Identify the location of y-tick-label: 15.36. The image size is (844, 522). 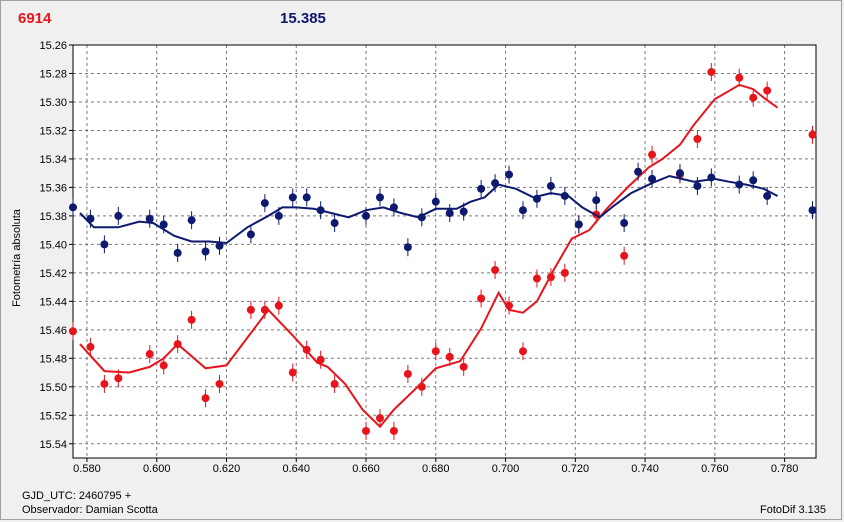
(53, 188).